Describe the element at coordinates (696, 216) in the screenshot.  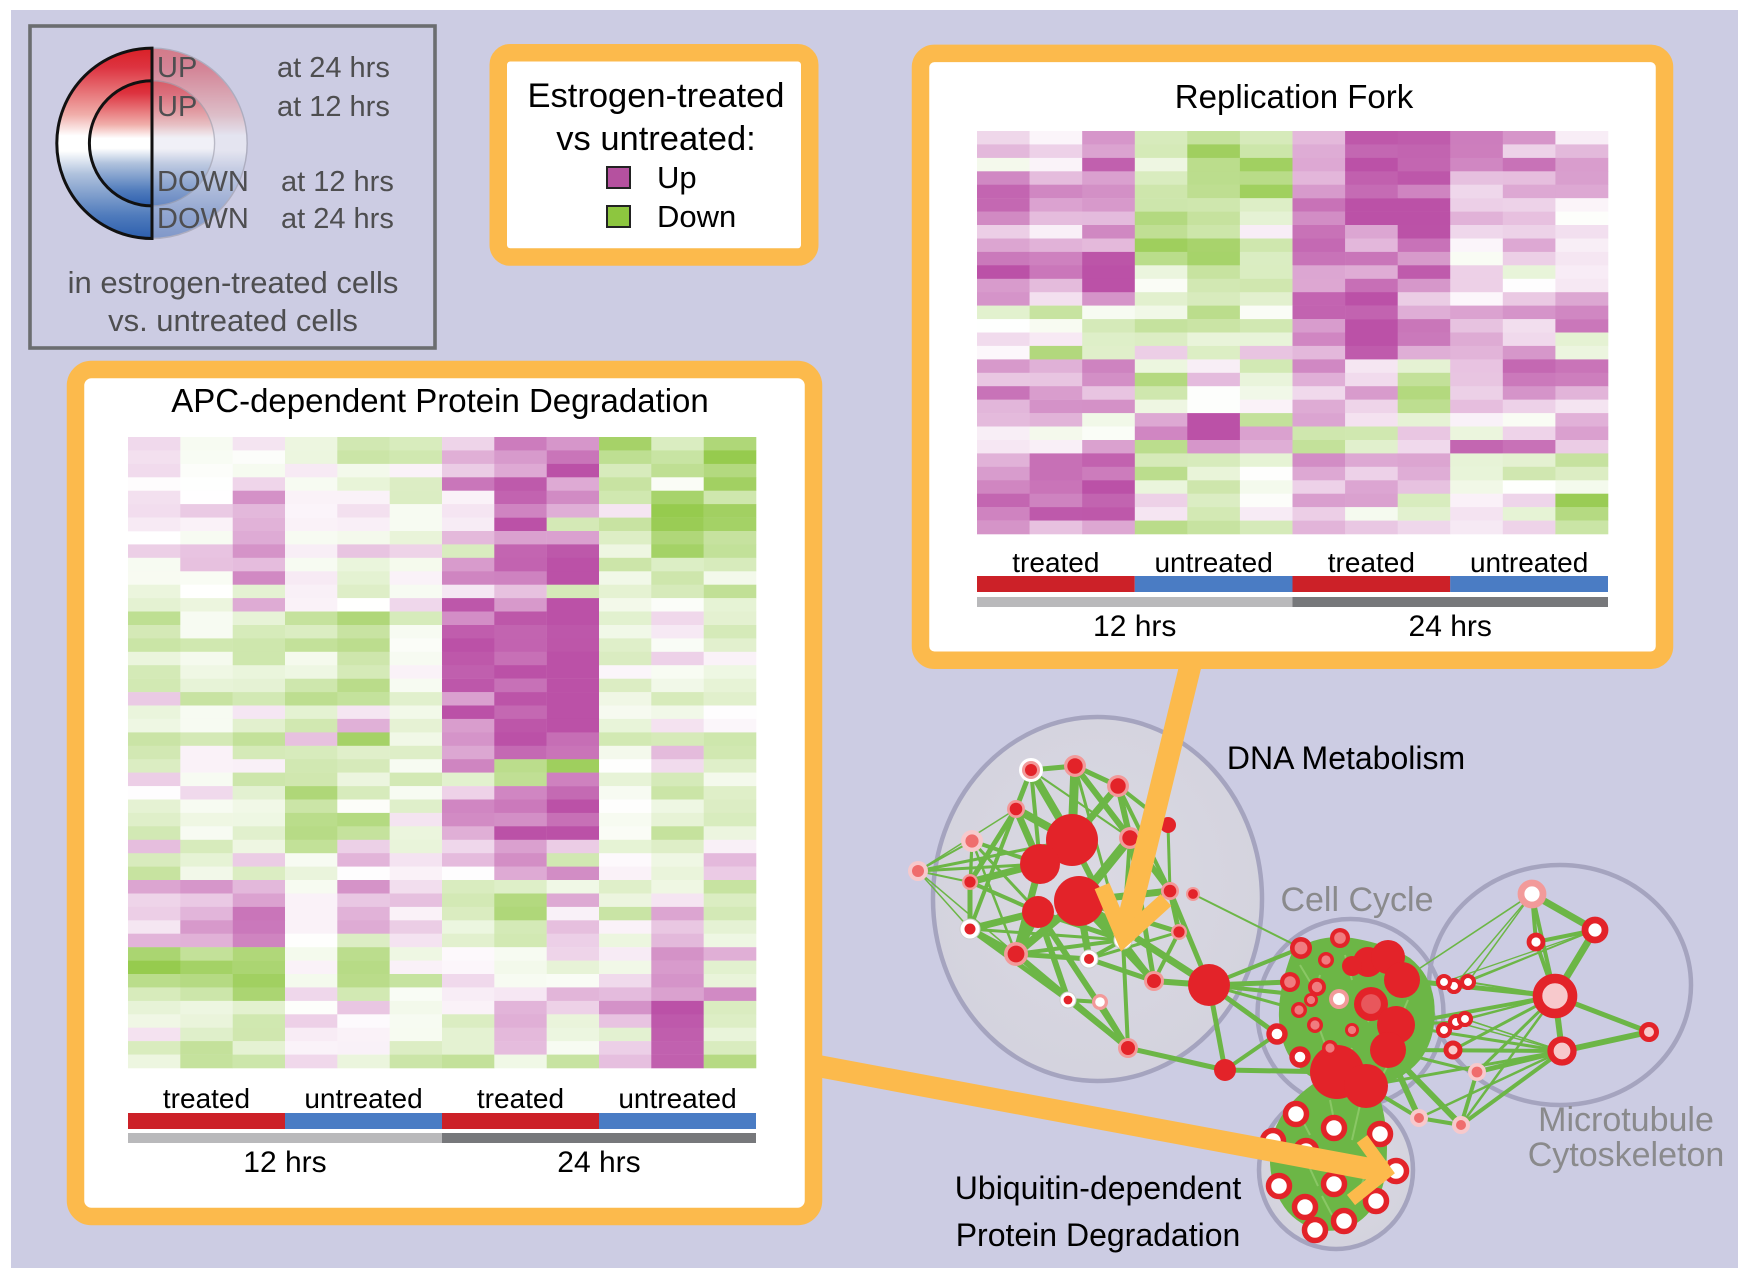
I see `svg-text: Down` at that location.